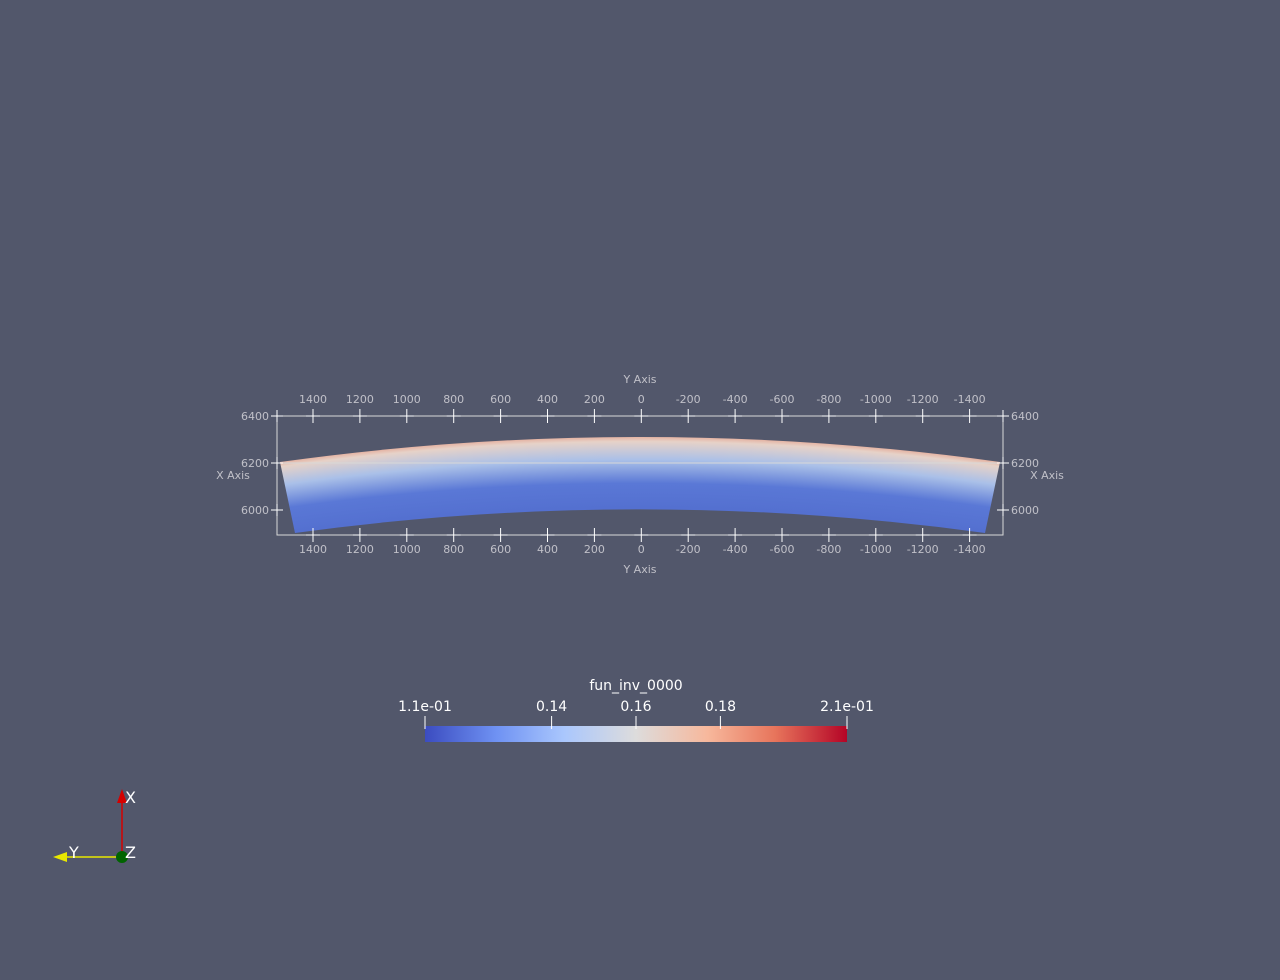 The image size is (1280, 980). I want to click on y-tick-label-top: -1000, so click(876, 399).